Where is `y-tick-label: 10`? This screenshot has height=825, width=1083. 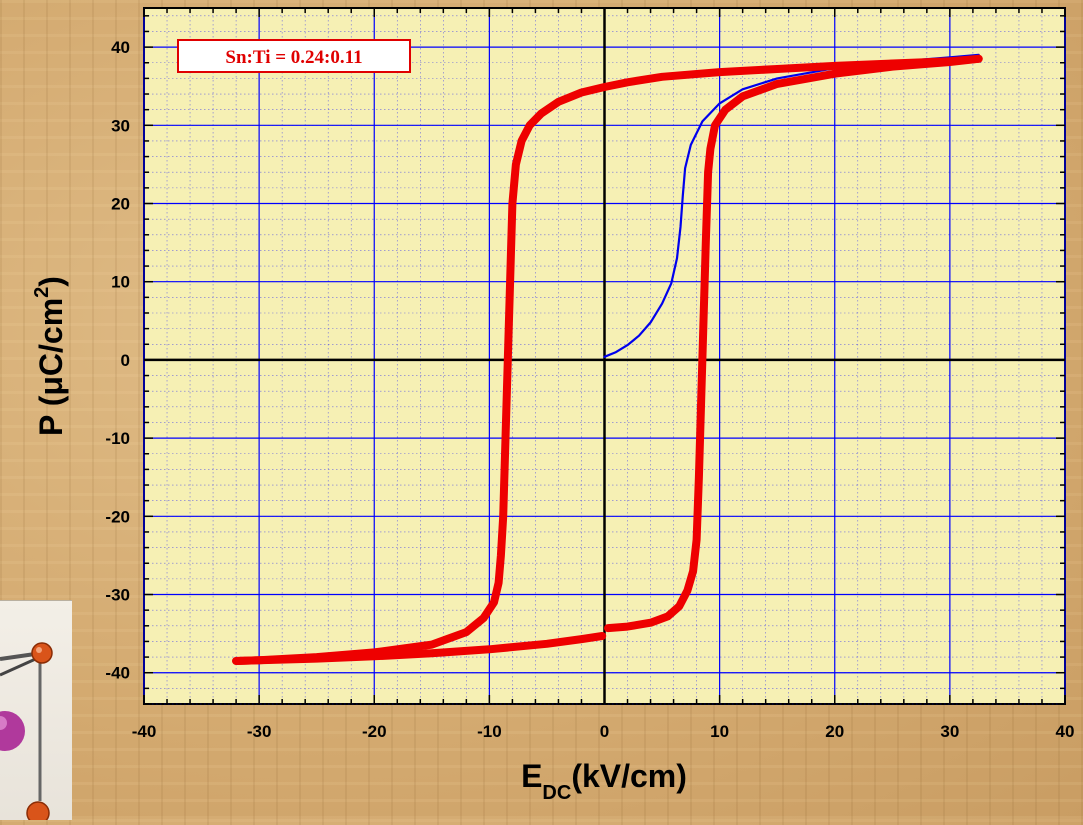 y-tick-label: 10 is located at coordinates (120, 282).